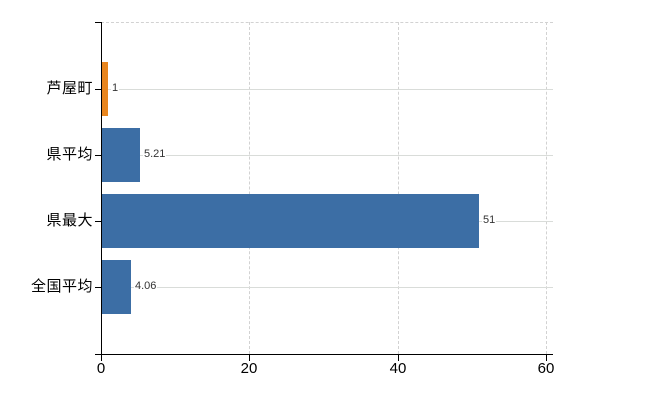 This screenshot has height=400, width=650. Describe the element at coordinates (69, 154) in the screenshot. I see `category-label: 県平均` at that location.